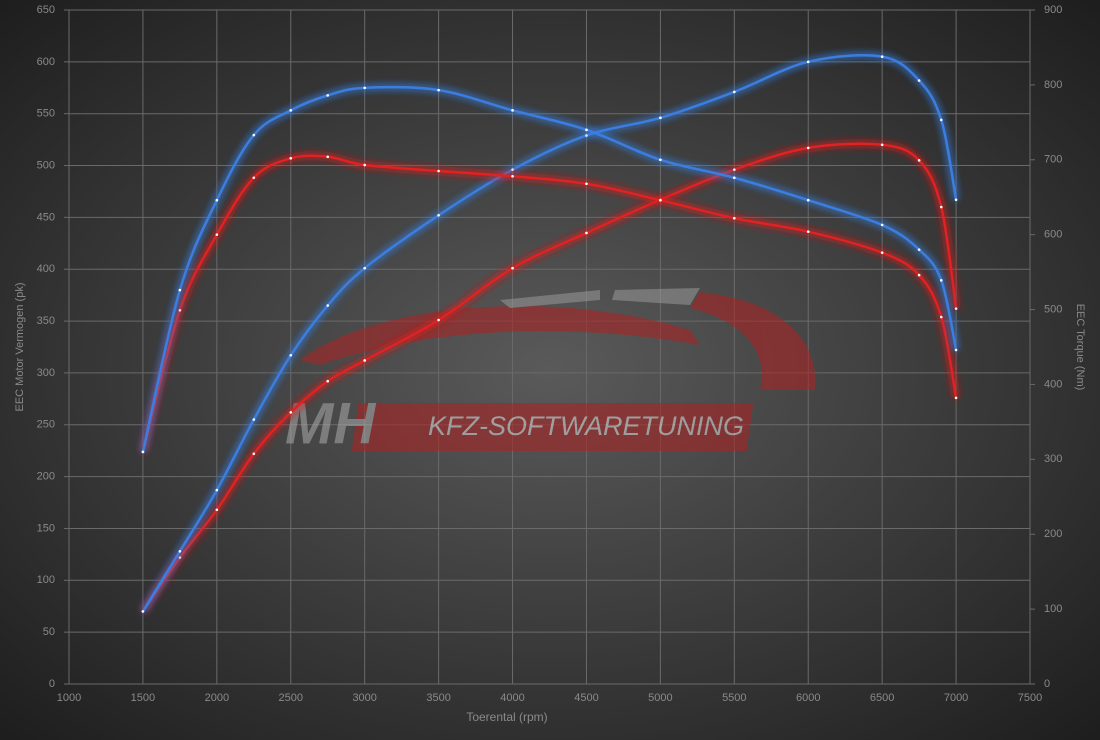 This screenshot has height=740, width=1100. I want to click on y2-tick-label: 100, so click(1053, 609).